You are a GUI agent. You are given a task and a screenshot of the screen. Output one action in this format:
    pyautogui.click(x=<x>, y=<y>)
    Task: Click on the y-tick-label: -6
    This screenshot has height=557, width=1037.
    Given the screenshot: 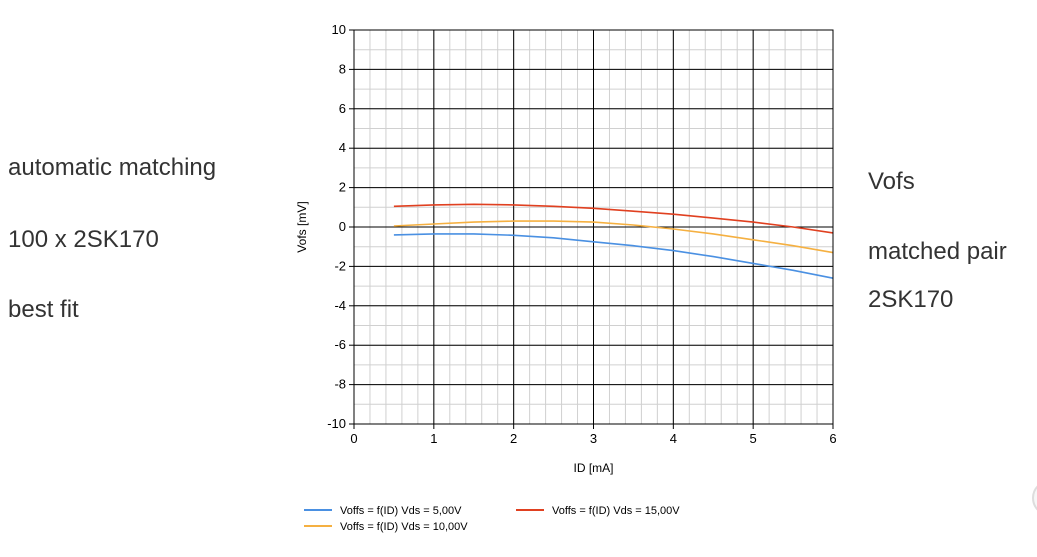 What is the action you would take?
    pyautogui.click(x=340, y=344)
    